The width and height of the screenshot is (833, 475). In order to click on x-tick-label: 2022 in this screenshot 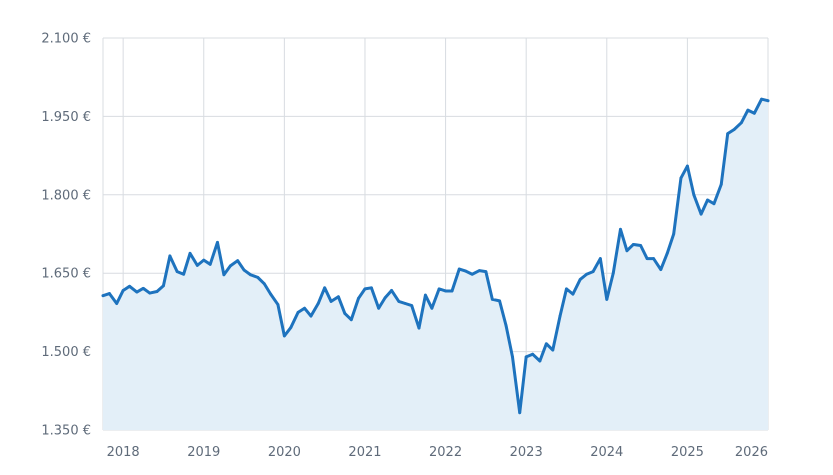, I will do `click(445, 452)`.